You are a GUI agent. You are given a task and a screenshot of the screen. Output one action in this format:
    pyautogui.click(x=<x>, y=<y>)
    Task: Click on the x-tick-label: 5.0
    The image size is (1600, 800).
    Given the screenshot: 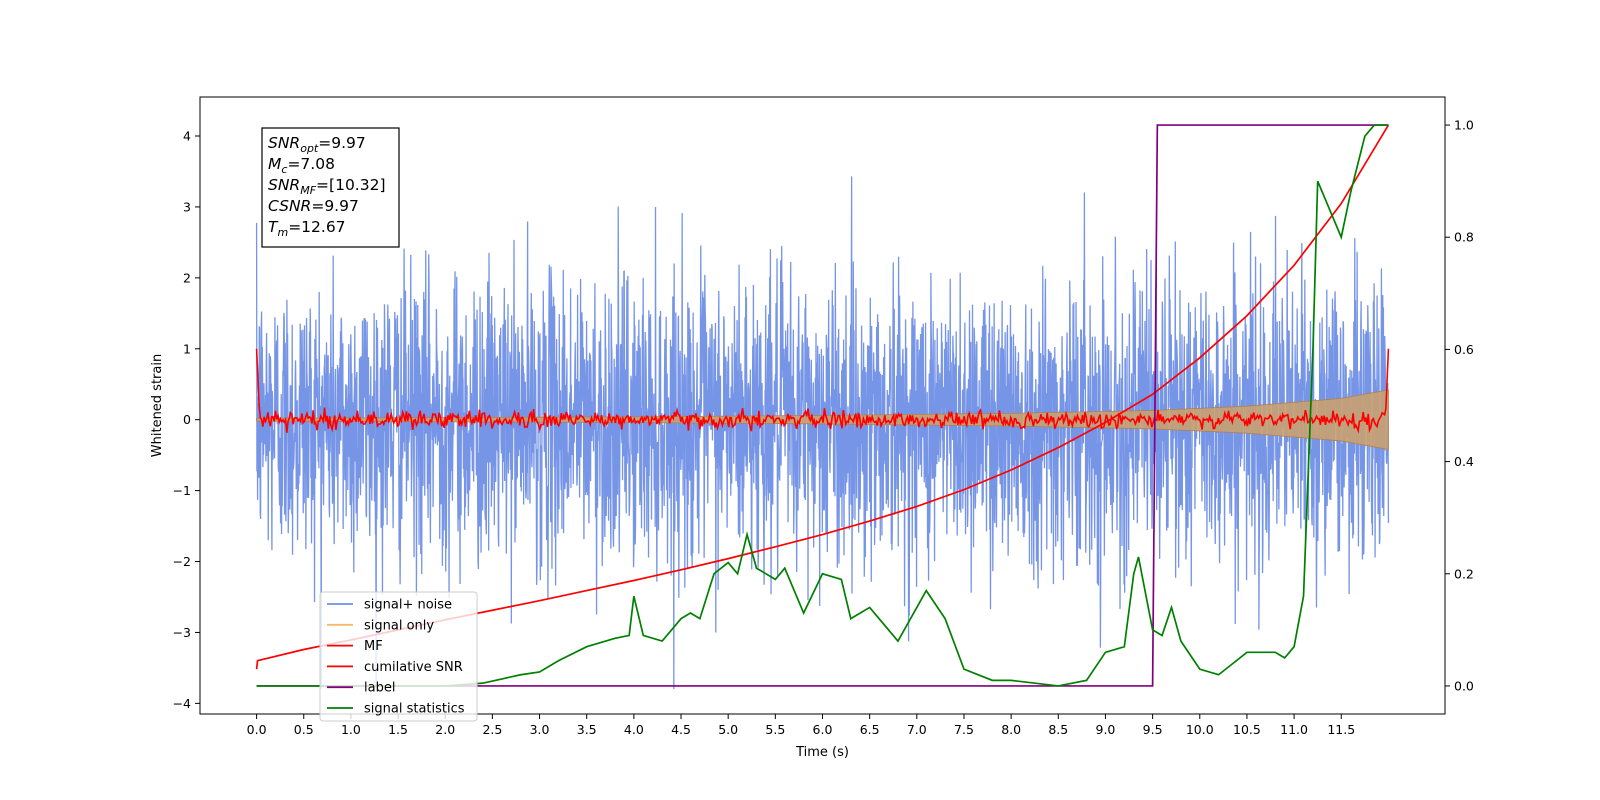 What is the action you would take?
    pyautogui.click(x=728, y=729)
    